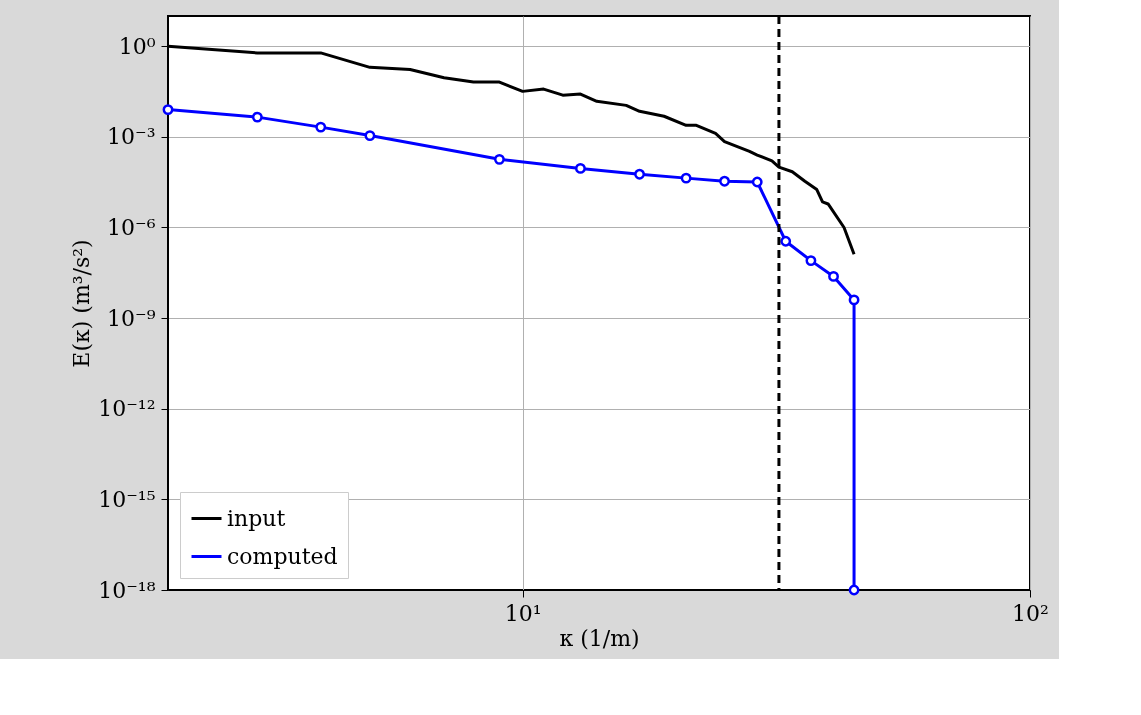 The width and height of the screenshot is (1141, 715). I want to click on y-tick-label: 10⁻⁹, so click(131, 318).